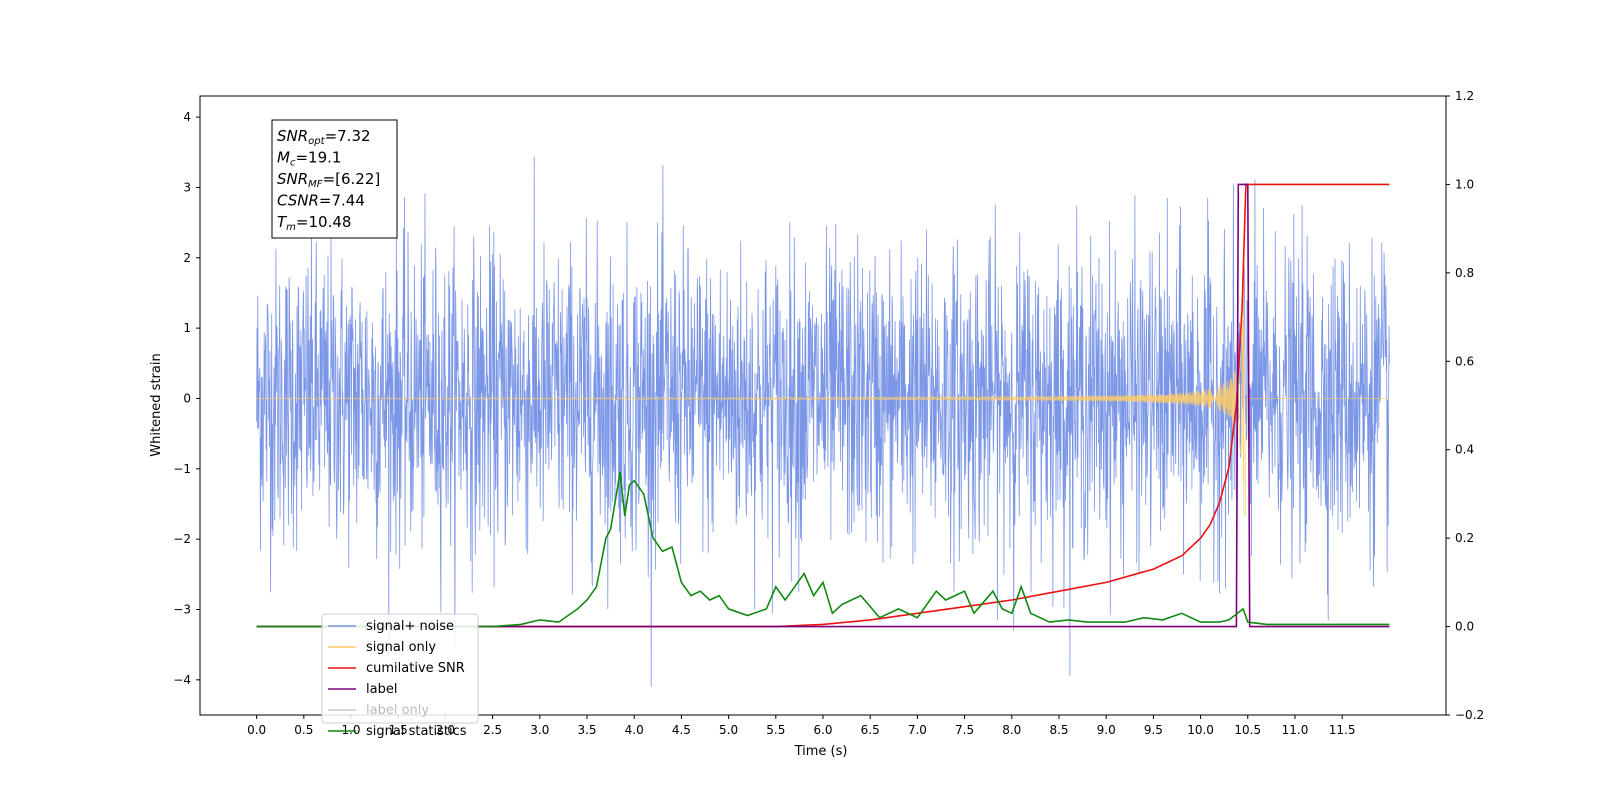  Describe the element at coordinates (1464, 96) in the screenshot. I see `y2-tick-label: 1.2` at that location.